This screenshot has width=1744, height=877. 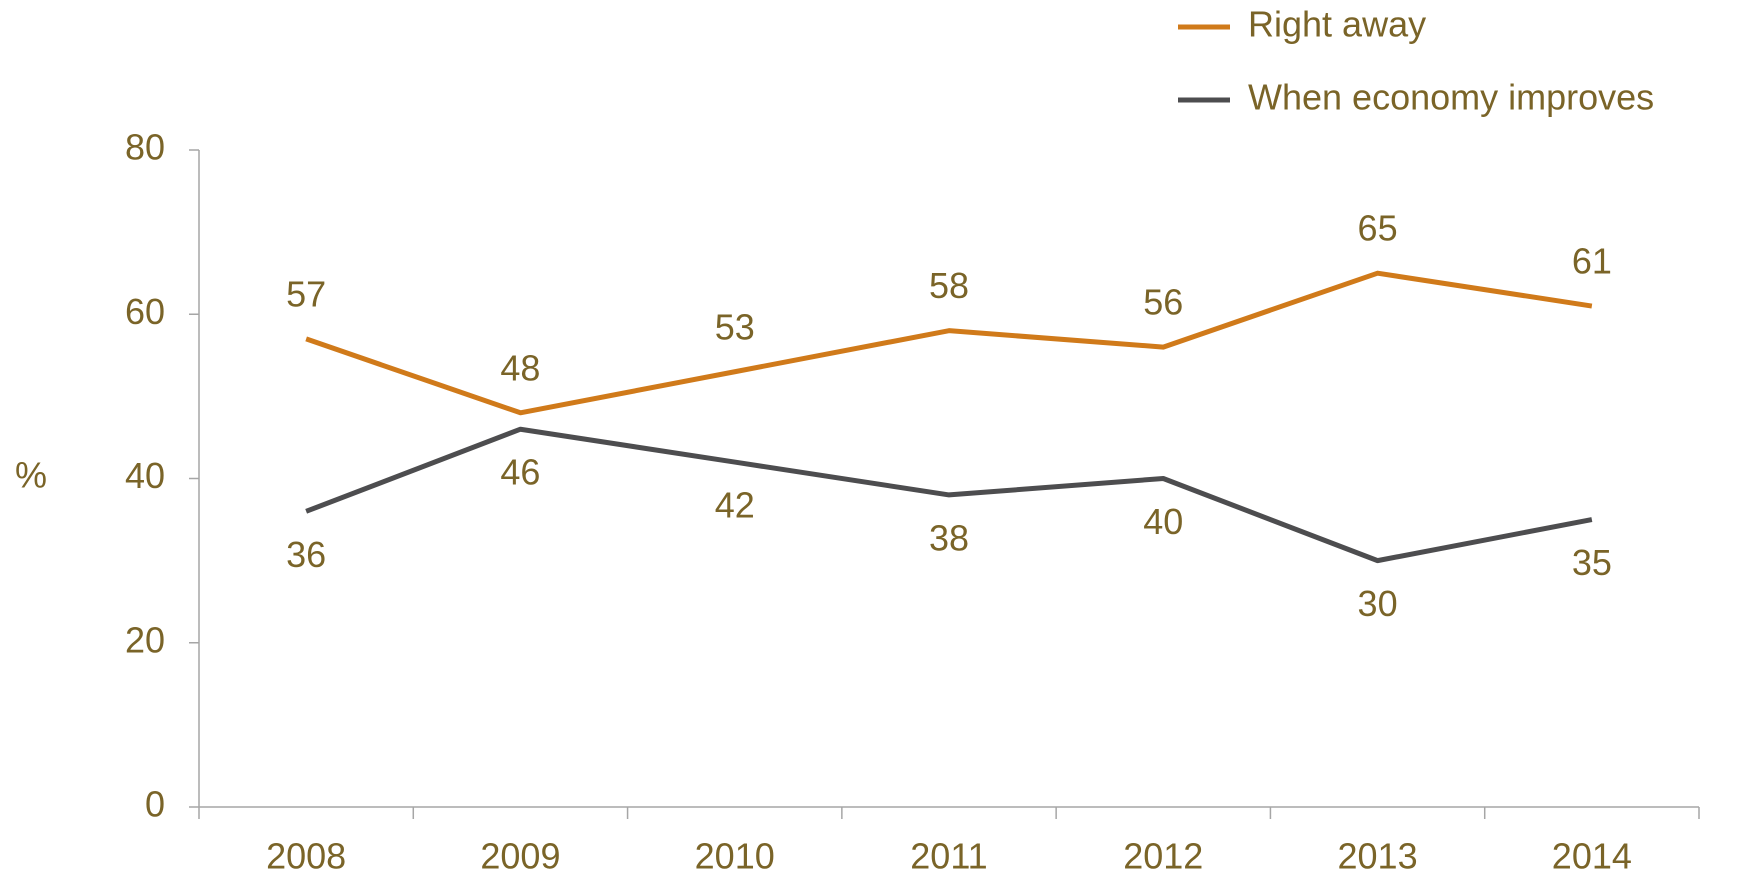 What do you see at coordinates (1163, 854) in the screenshot?
I see `x-tick-label: 2012` at bounding box center [1163, 854].